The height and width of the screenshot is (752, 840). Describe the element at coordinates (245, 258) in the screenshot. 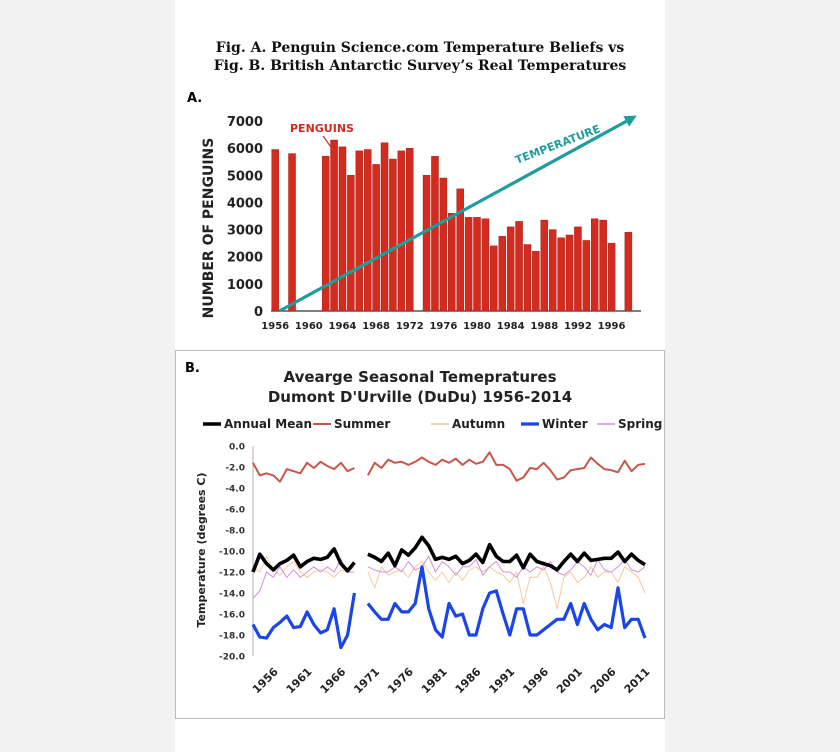

I see `chart-a-y-tick-label: 2000` at that location.